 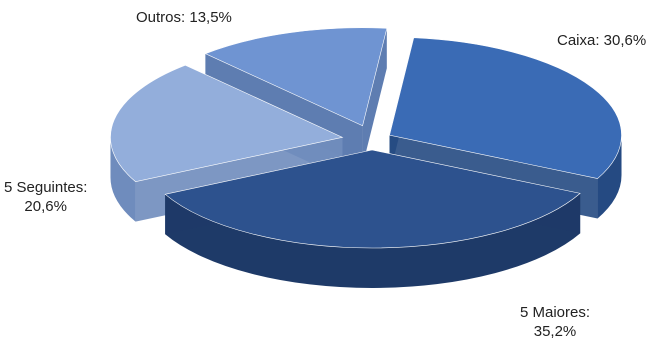 What do you see at coordinates (555, 322) in the screenshot?
I see `data-label-5-maiores: 5 Maiores: 35,2%` at bounding box center [555, 322].